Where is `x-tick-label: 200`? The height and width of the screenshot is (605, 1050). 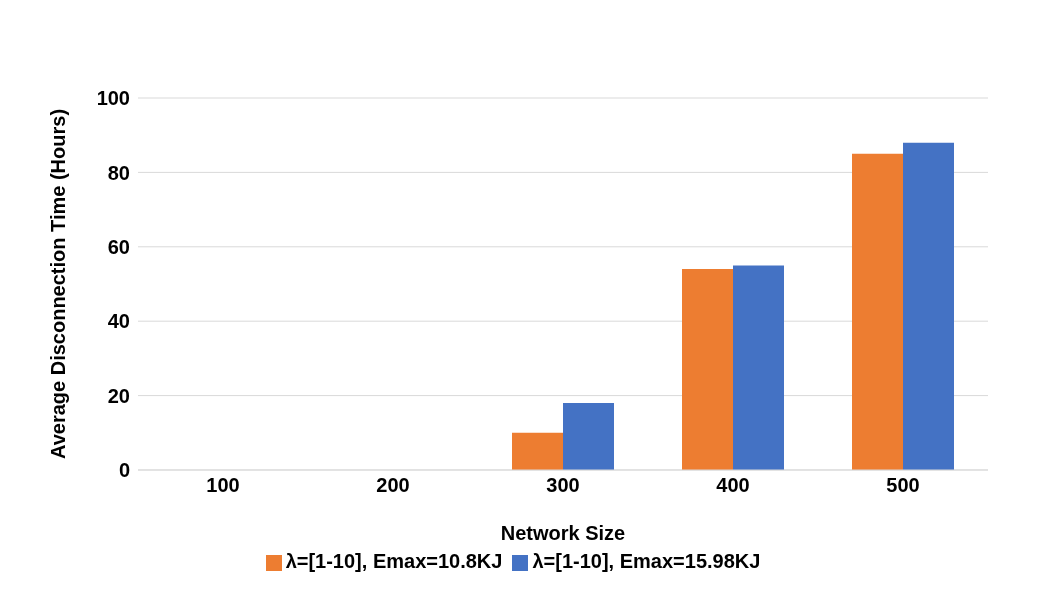 x-tick-label: 200 is located at coordinates (393, 485).